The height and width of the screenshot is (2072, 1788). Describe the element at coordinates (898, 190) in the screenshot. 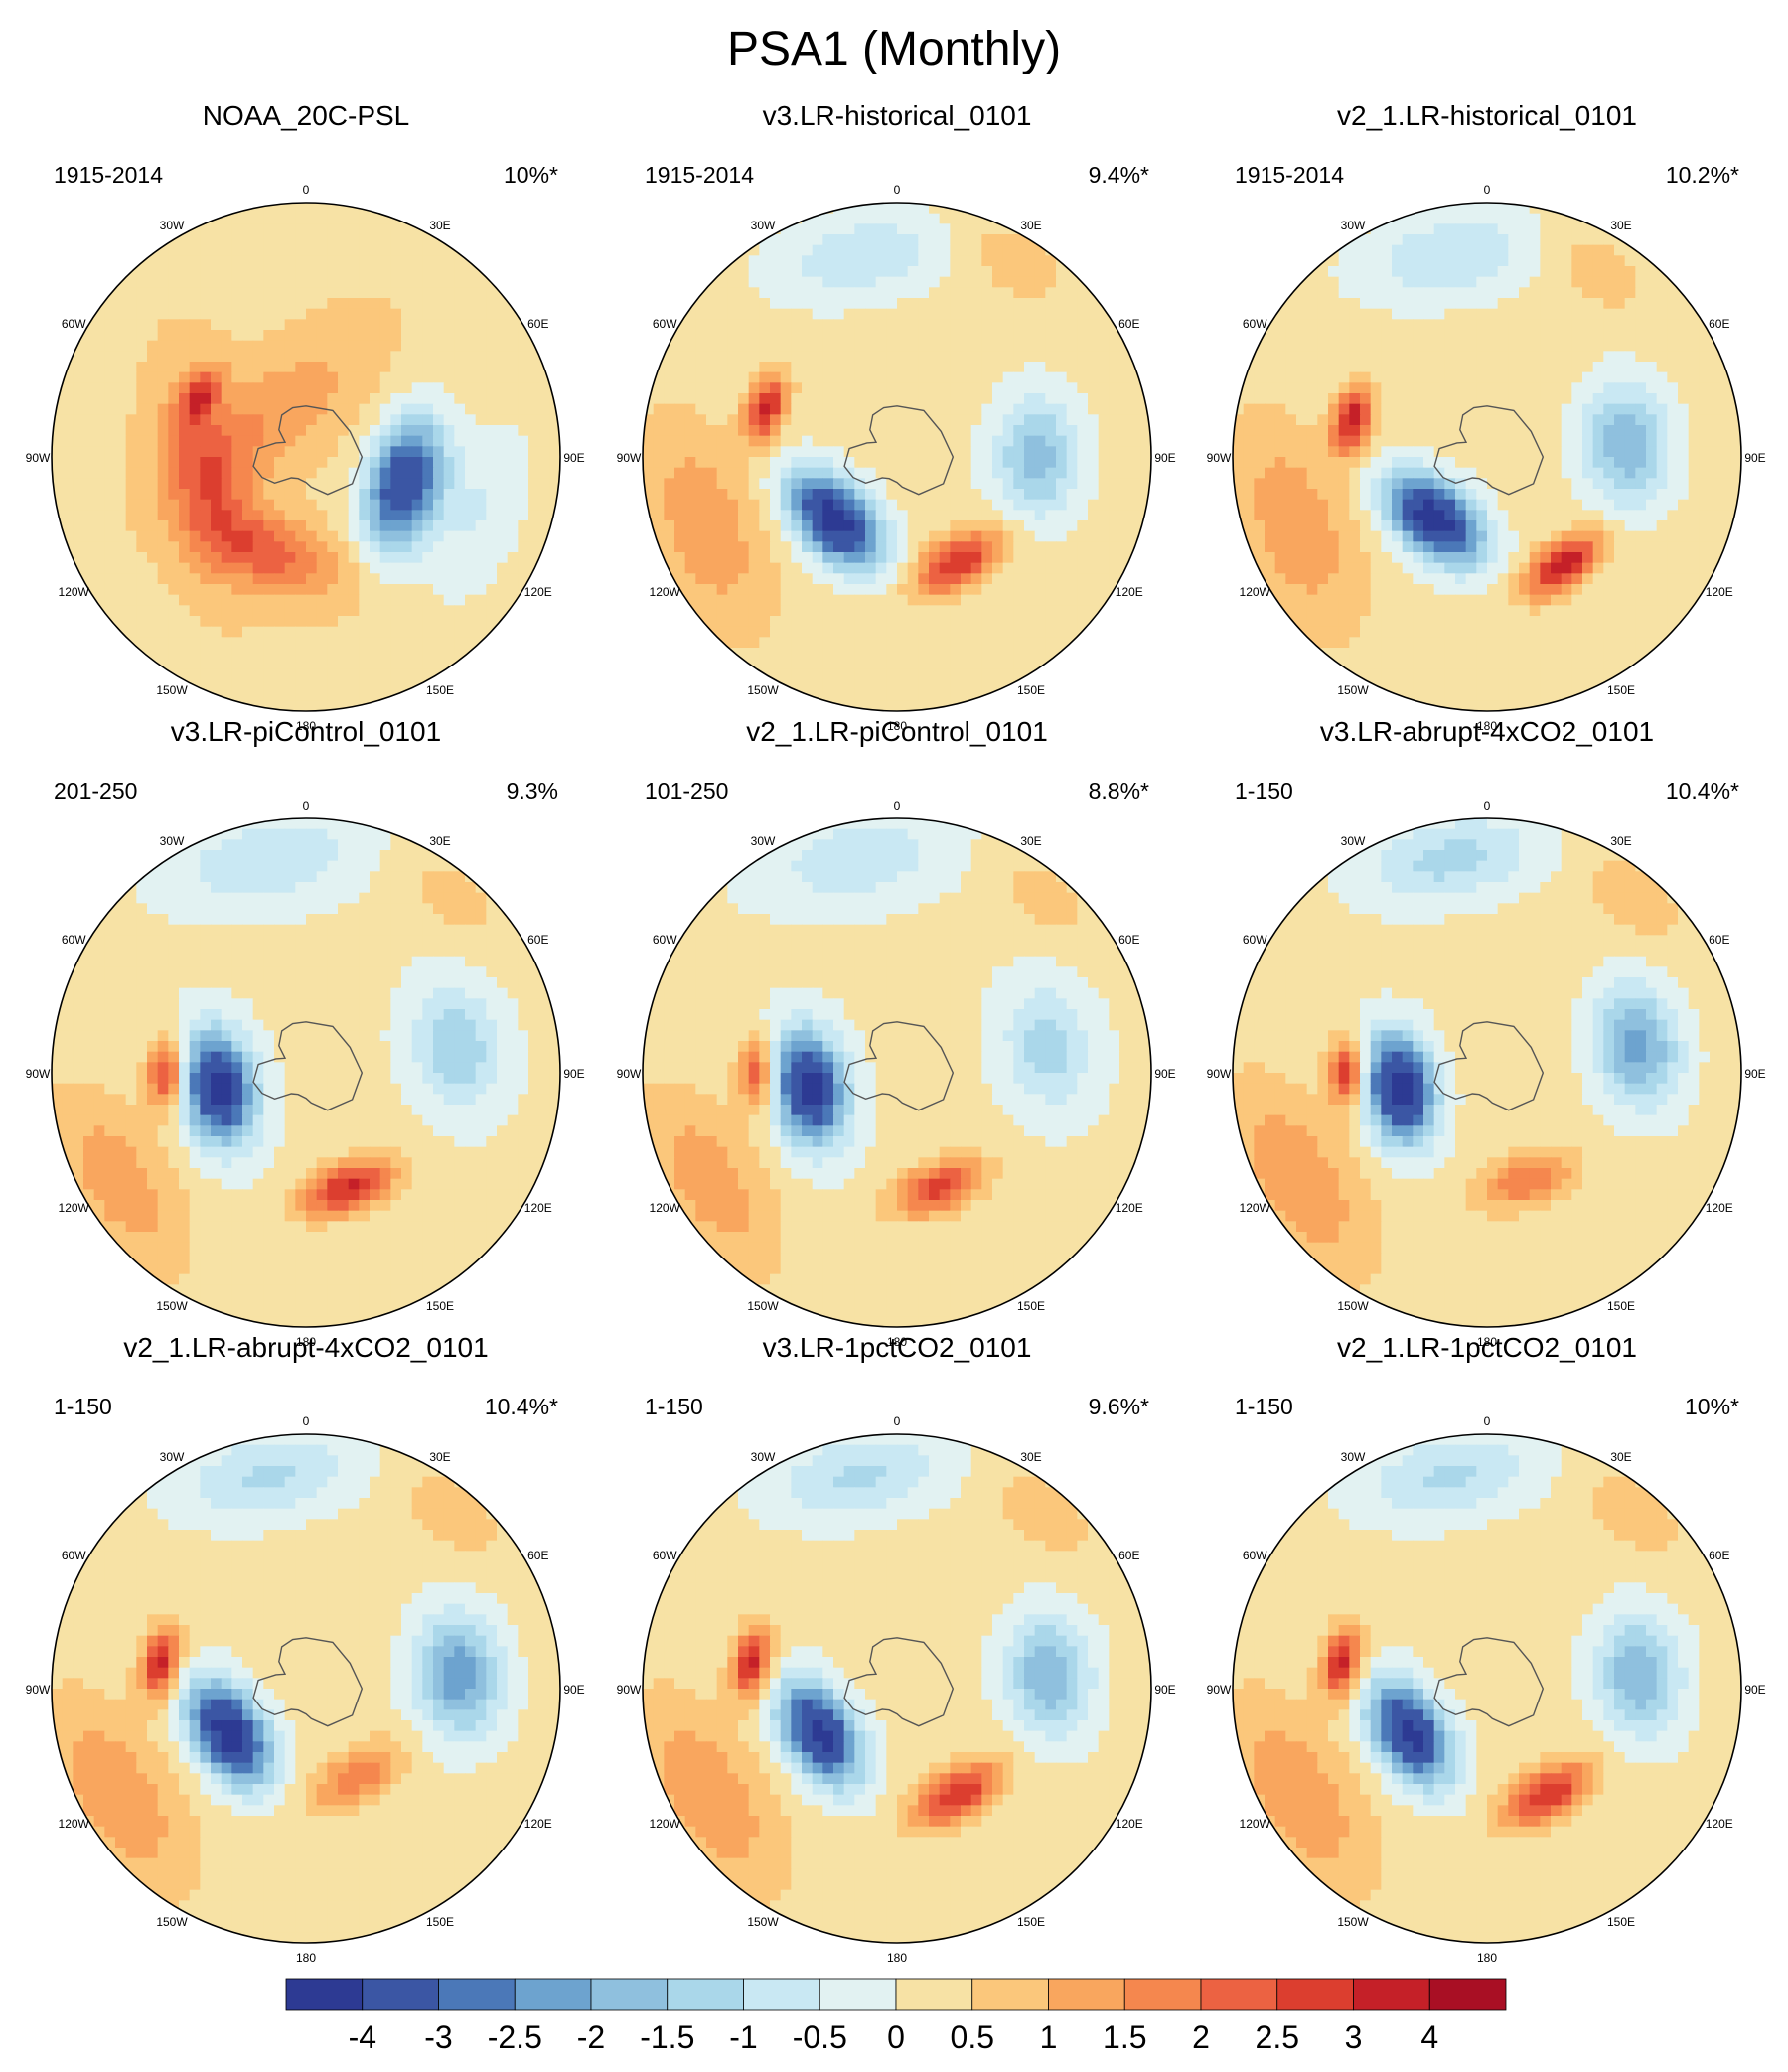

I see `lon-label: 0` at that location.